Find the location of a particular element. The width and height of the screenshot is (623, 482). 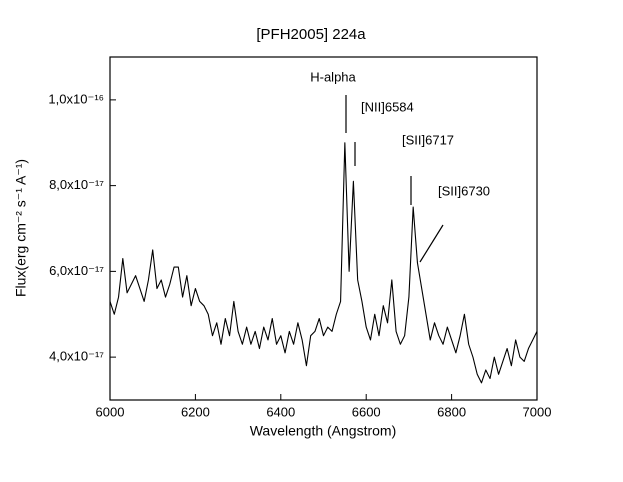

annotation: [NII]6584 is located at coordinates (387, 106).